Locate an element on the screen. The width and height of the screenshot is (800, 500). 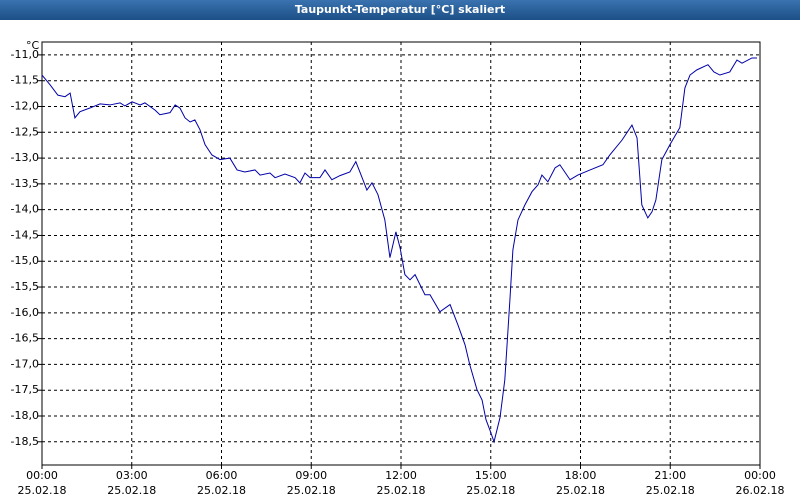
x-tick-label: 03:00 is located at coordinates (132, 475).